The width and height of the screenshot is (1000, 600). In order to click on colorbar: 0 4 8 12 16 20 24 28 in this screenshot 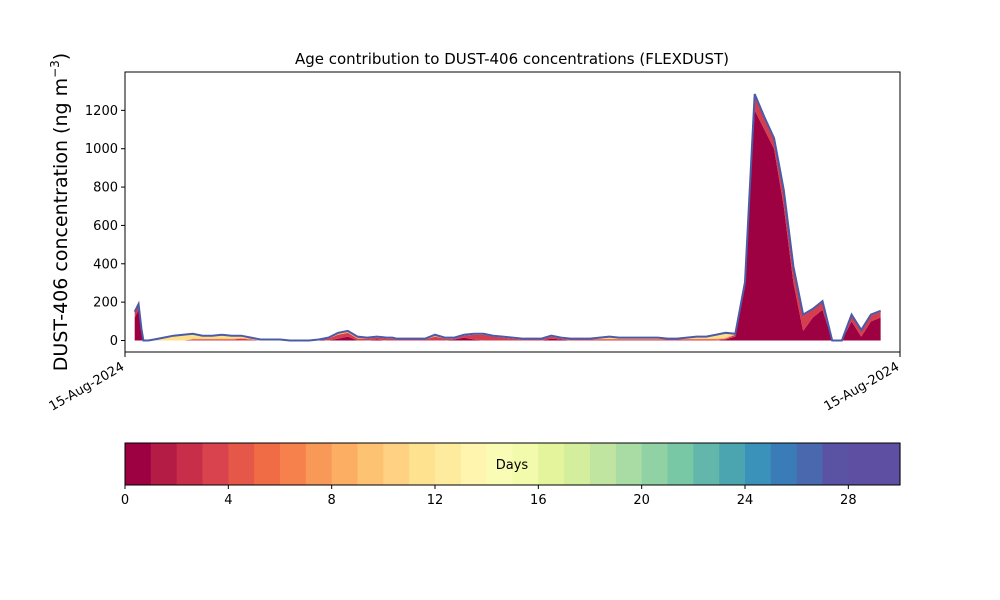, I will do `click(511, 475)`.